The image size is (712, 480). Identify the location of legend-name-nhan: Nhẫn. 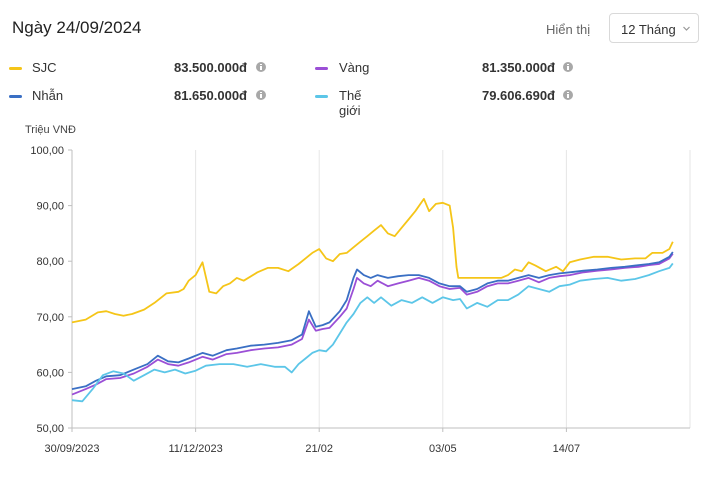
(48, 95).